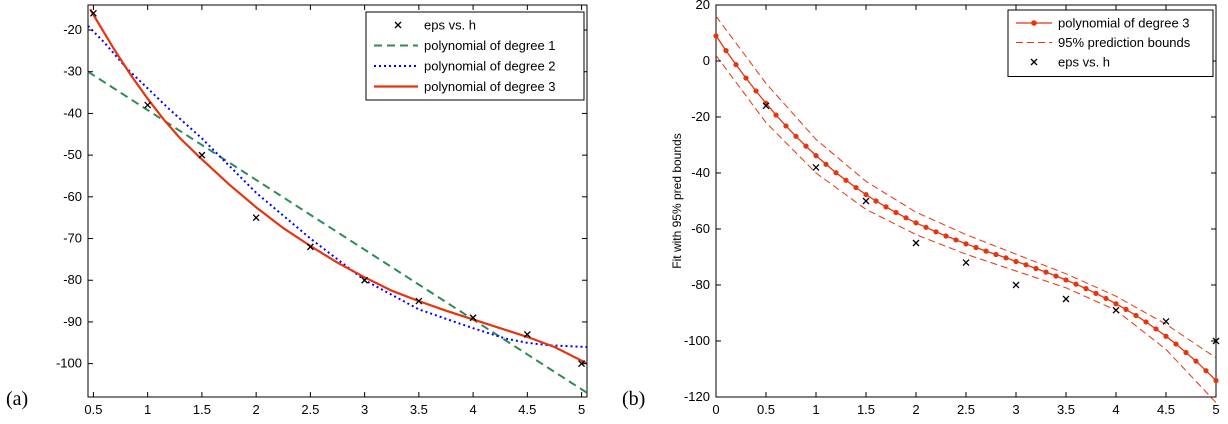 This screenshot has width=1228, height=424. Describe the element at coordinates (677, 200) in the screenshot. I see `y-axis-label-b: Fit with 95% pred bounds` at that location.